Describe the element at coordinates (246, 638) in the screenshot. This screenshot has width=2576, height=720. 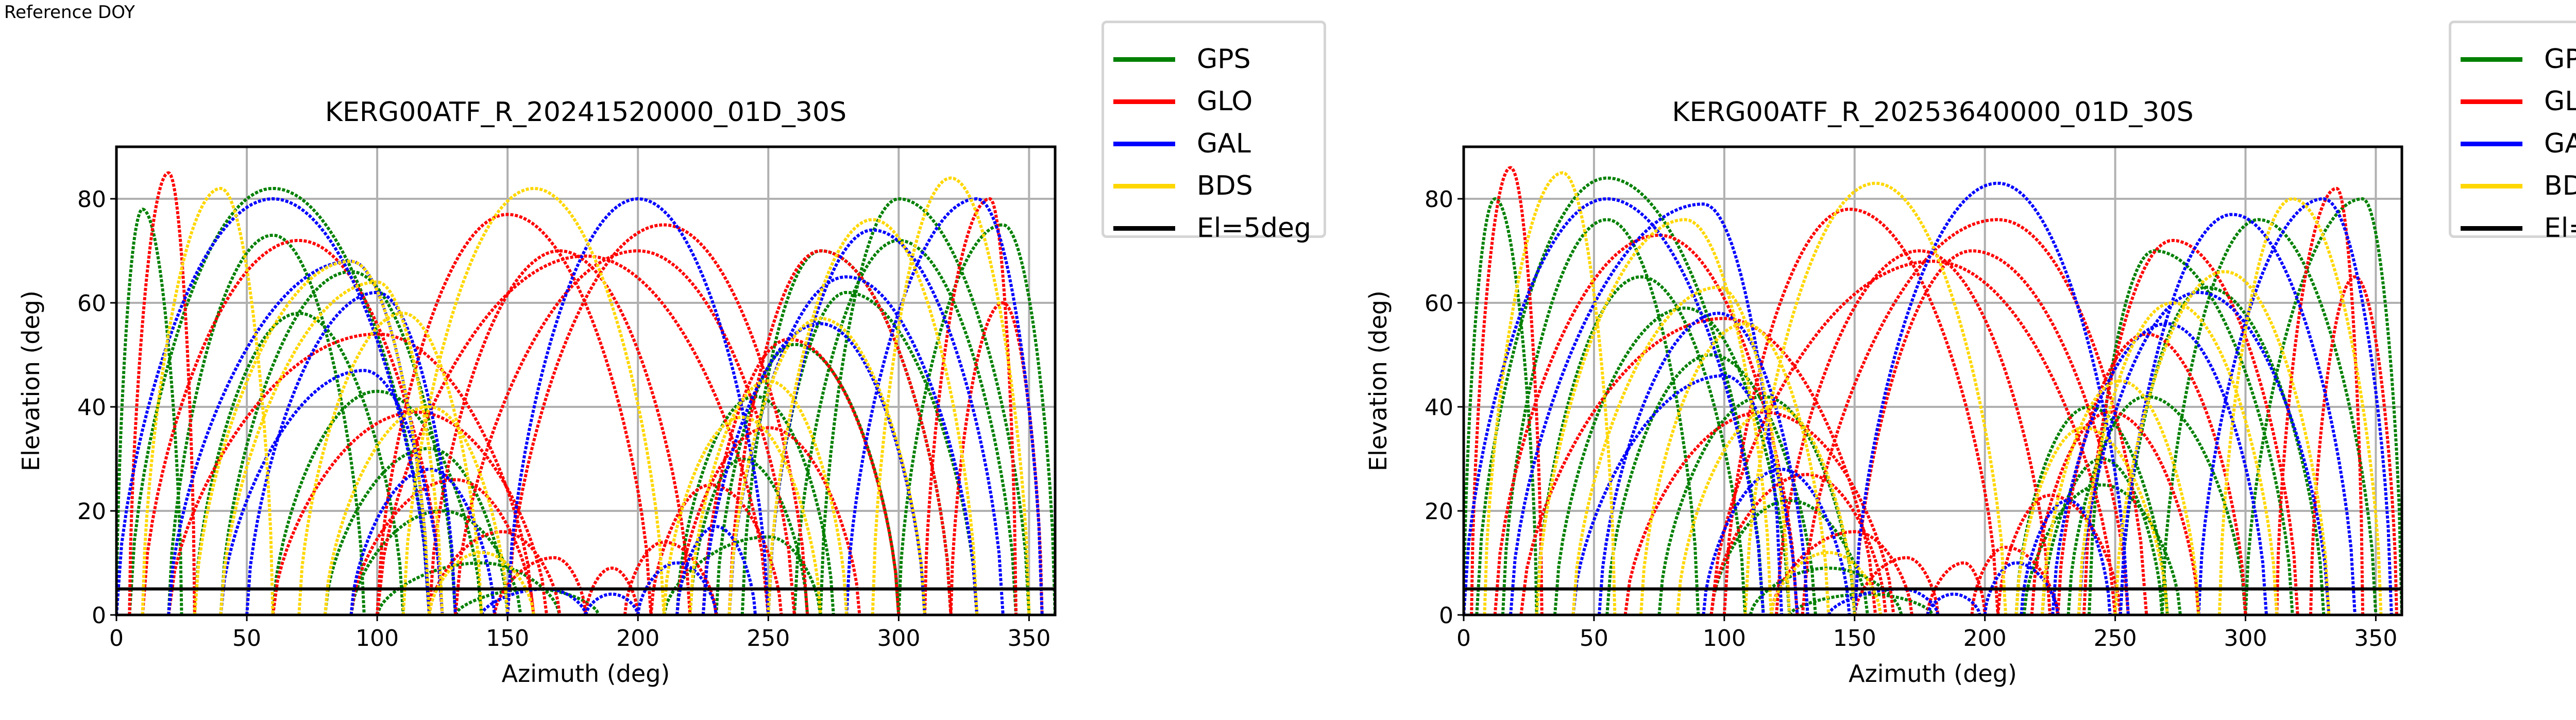
I see `x-tick-label: 50` at that location.